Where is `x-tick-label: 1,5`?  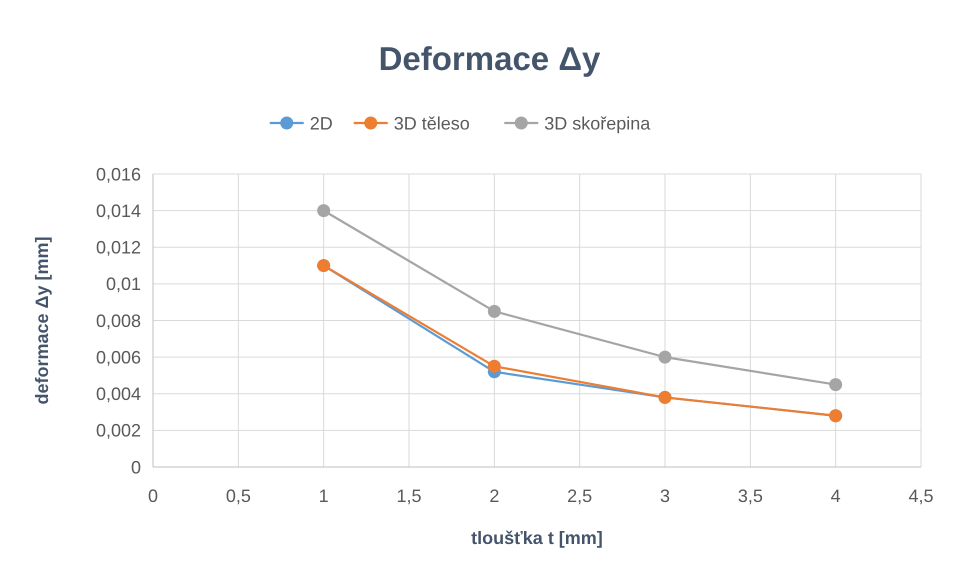
x-tick-label: 1,5 is located at coordinates (409, 496).